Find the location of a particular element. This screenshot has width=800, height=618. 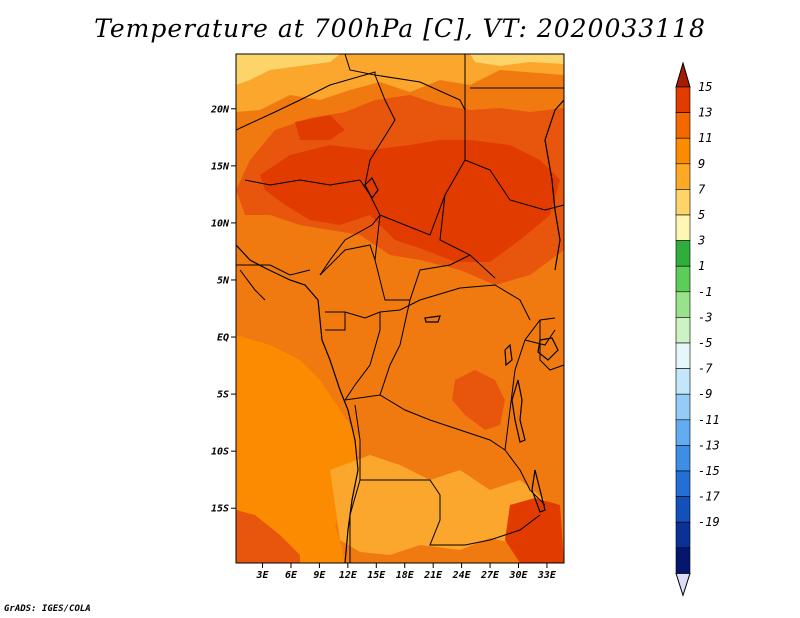

colorbar-label: 3 is located at coordinates (701, 241).